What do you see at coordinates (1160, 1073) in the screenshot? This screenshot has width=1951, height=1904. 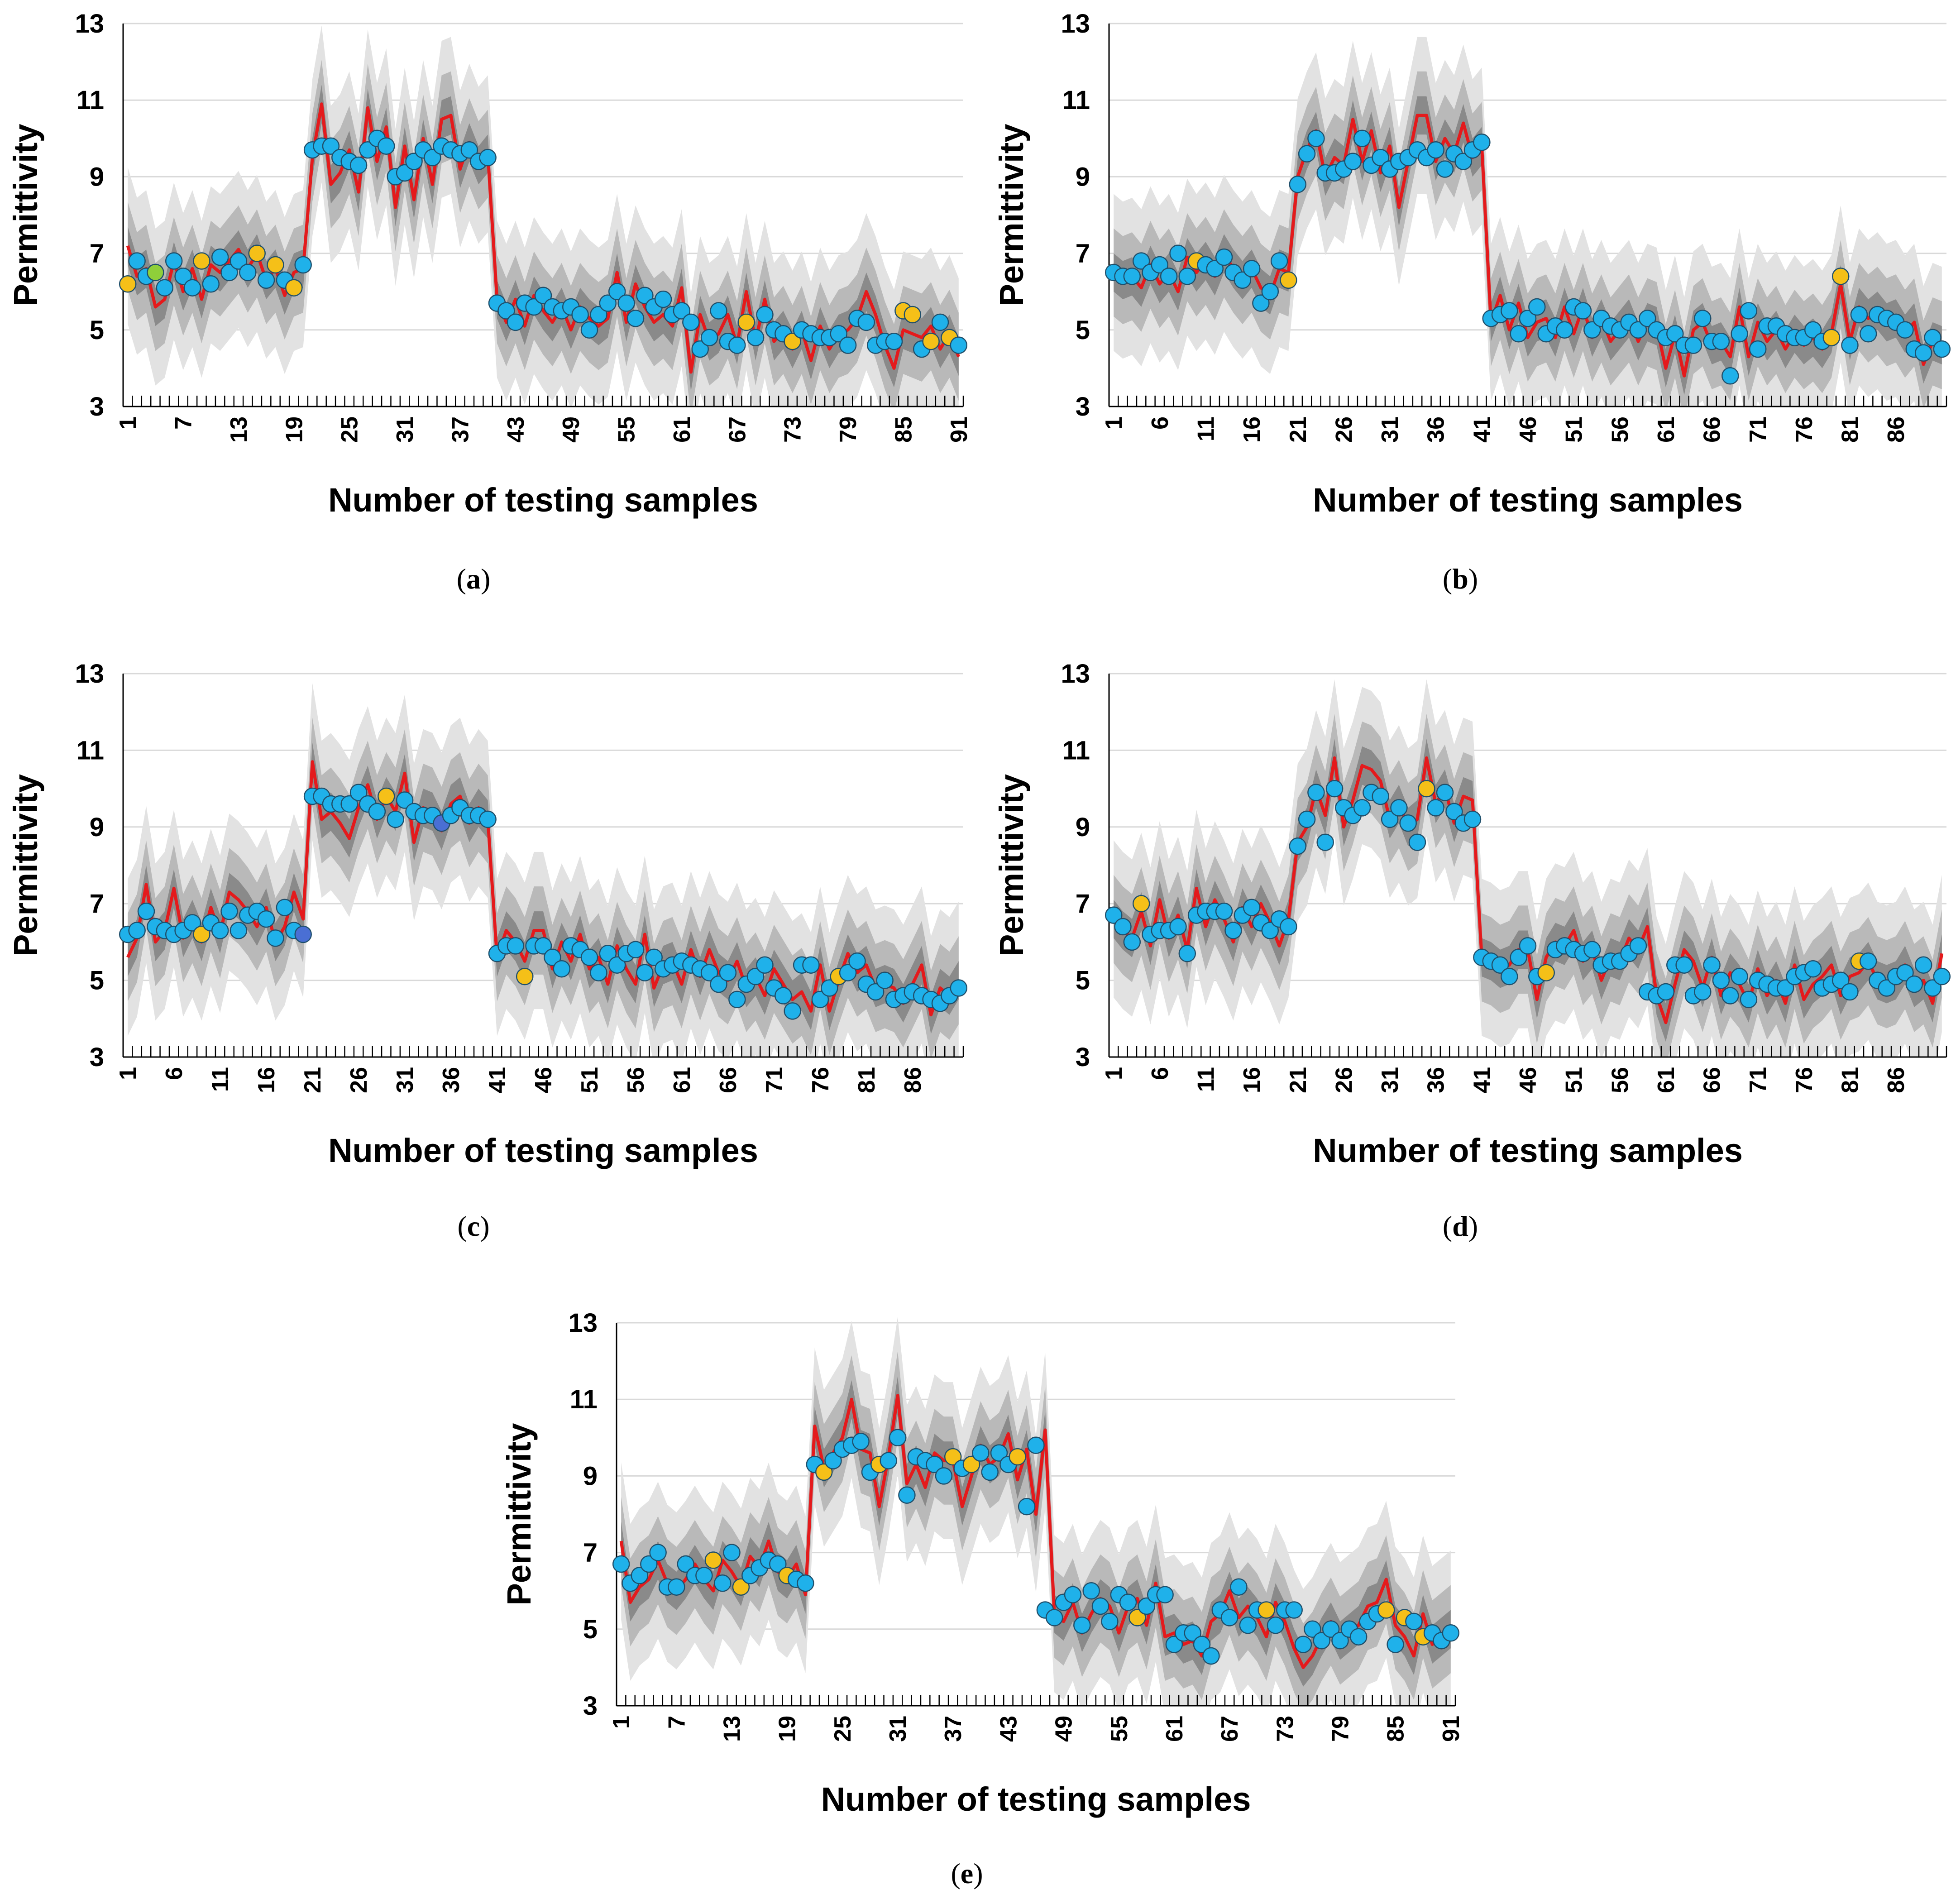 I see `x-tick-label: 6` at bounding box center [1160, 1073].